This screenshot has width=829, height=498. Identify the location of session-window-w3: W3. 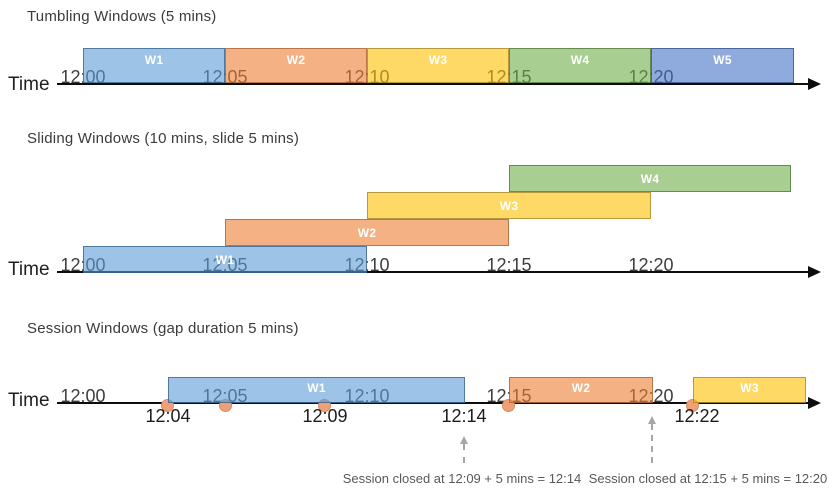
(749, 390).